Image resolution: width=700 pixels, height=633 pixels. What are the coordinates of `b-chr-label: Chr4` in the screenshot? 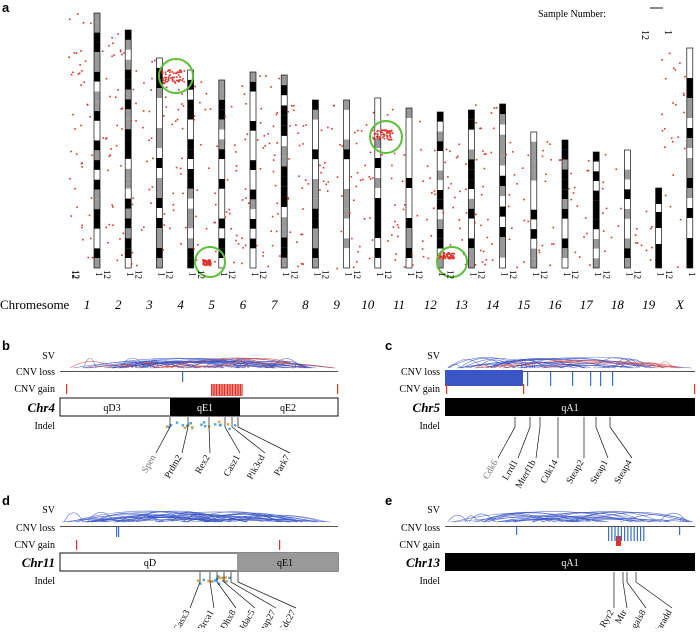 It's located at (42, 407).